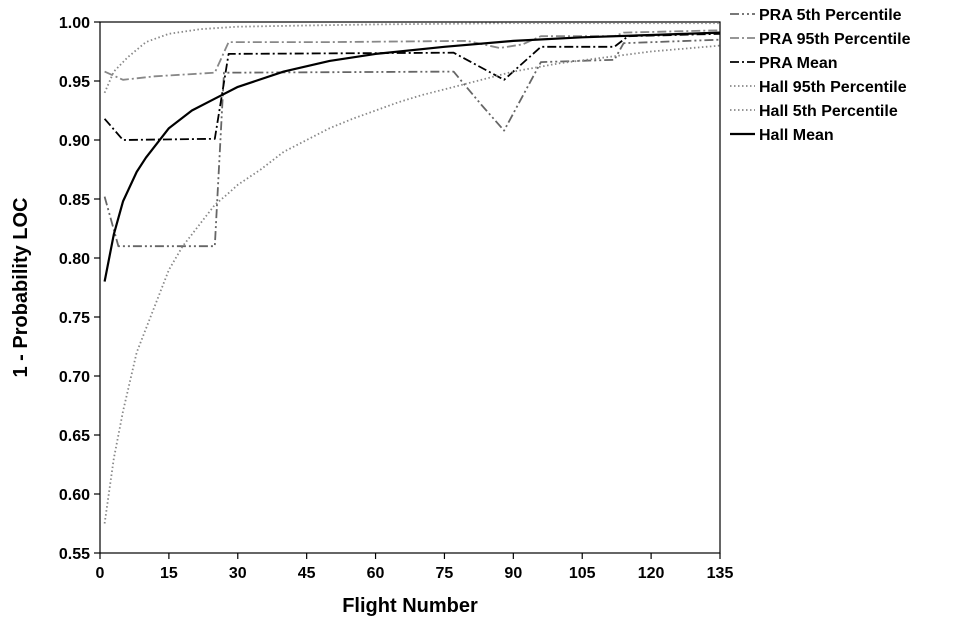 This screenshot has width=963, height=623. I want to click on x-tick-label: 15, so click(169, 573).